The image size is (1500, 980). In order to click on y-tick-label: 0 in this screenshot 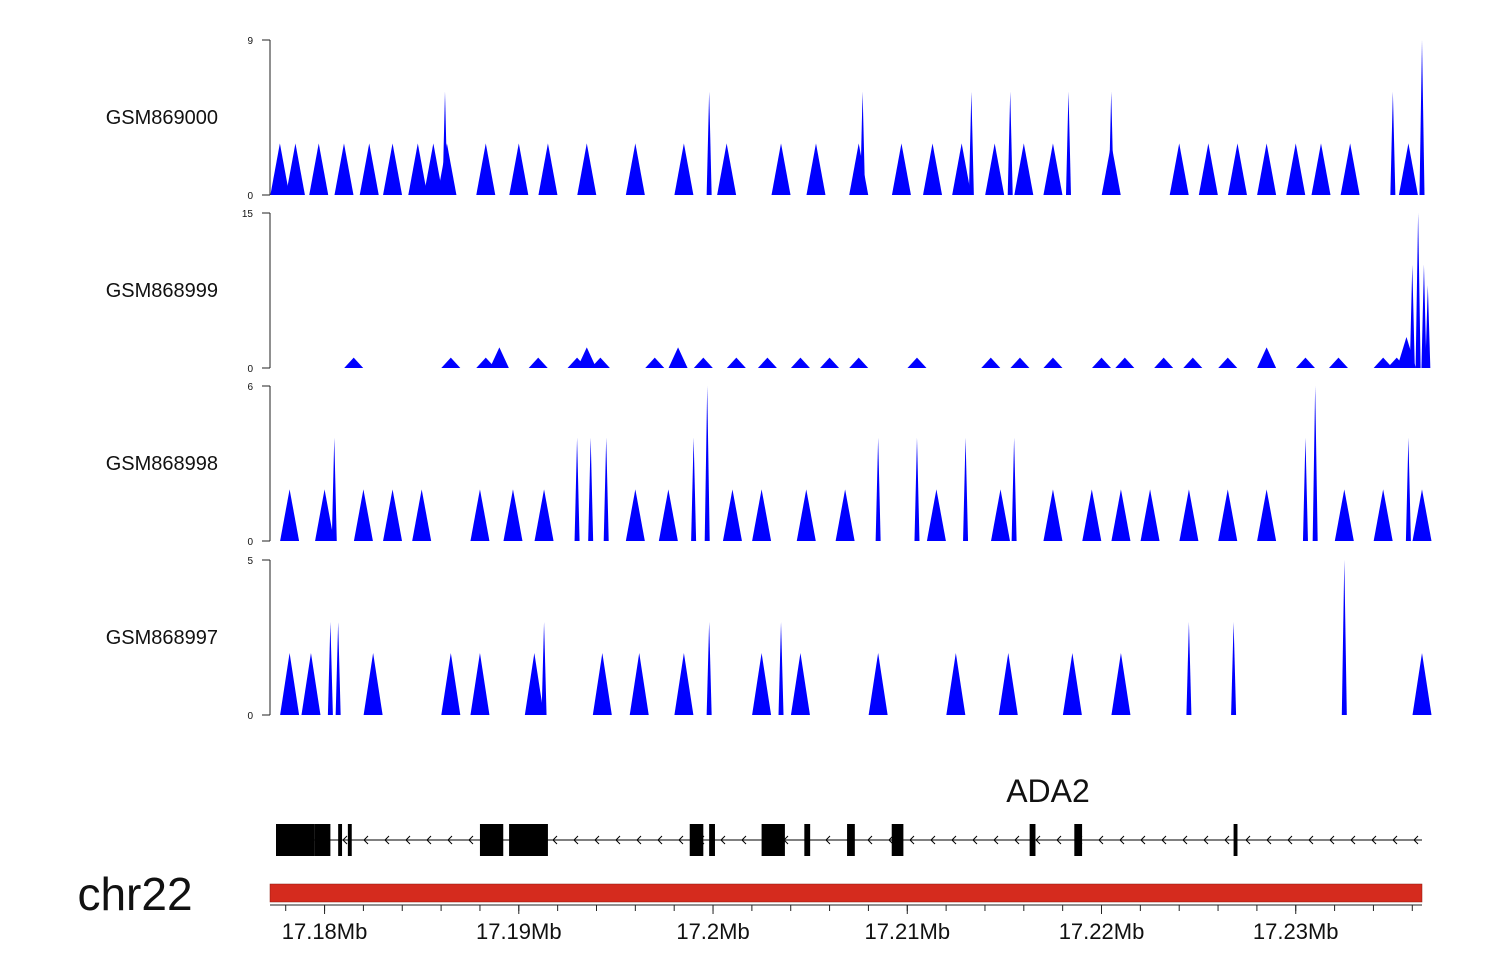, I will do `click(250, 196)`.